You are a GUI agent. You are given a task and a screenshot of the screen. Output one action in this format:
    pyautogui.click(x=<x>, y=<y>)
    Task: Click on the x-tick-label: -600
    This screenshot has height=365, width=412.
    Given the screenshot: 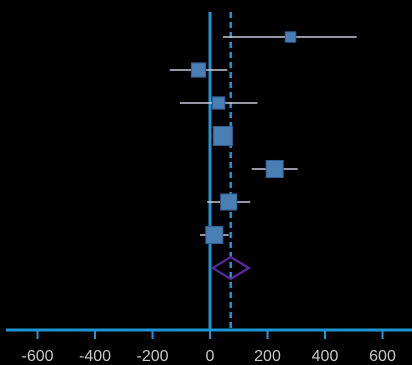 What is the action you would take?
    pyautogui.click(x=37, y=356)
    